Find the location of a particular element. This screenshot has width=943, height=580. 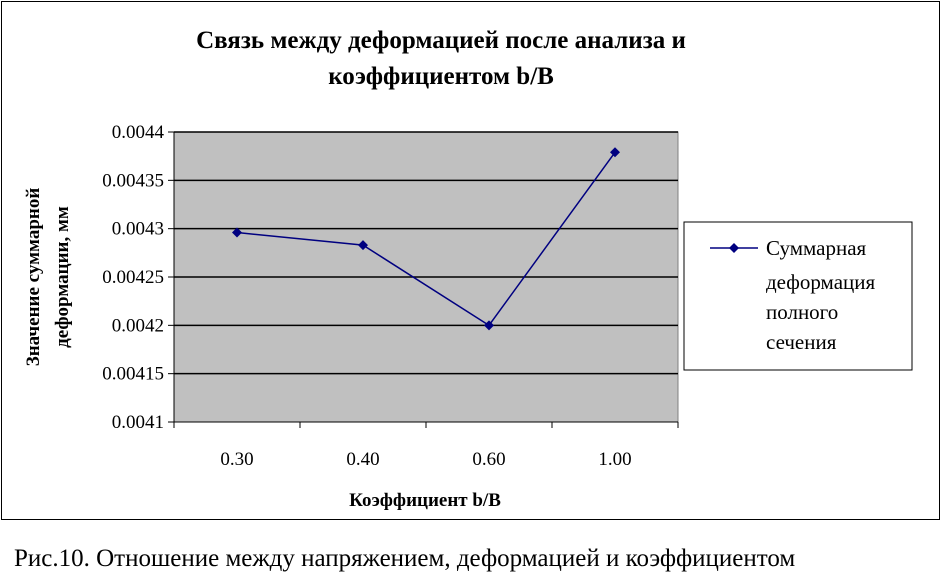

y-axis-title-line-1: Значение суммарной is located at coordinates (33, 277).